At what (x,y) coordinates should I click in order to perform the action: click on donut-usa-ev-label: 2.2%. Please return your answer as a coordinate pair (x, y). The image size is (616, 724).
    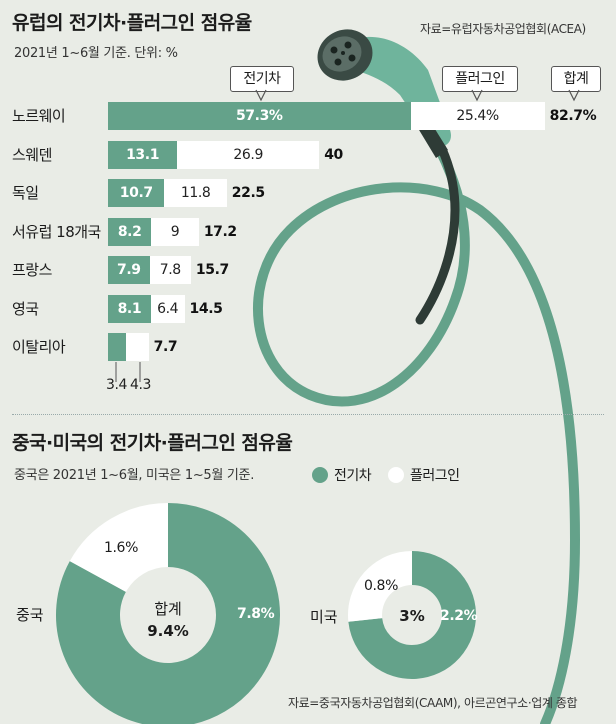
    Looking at the image, I should click on (459, 616).